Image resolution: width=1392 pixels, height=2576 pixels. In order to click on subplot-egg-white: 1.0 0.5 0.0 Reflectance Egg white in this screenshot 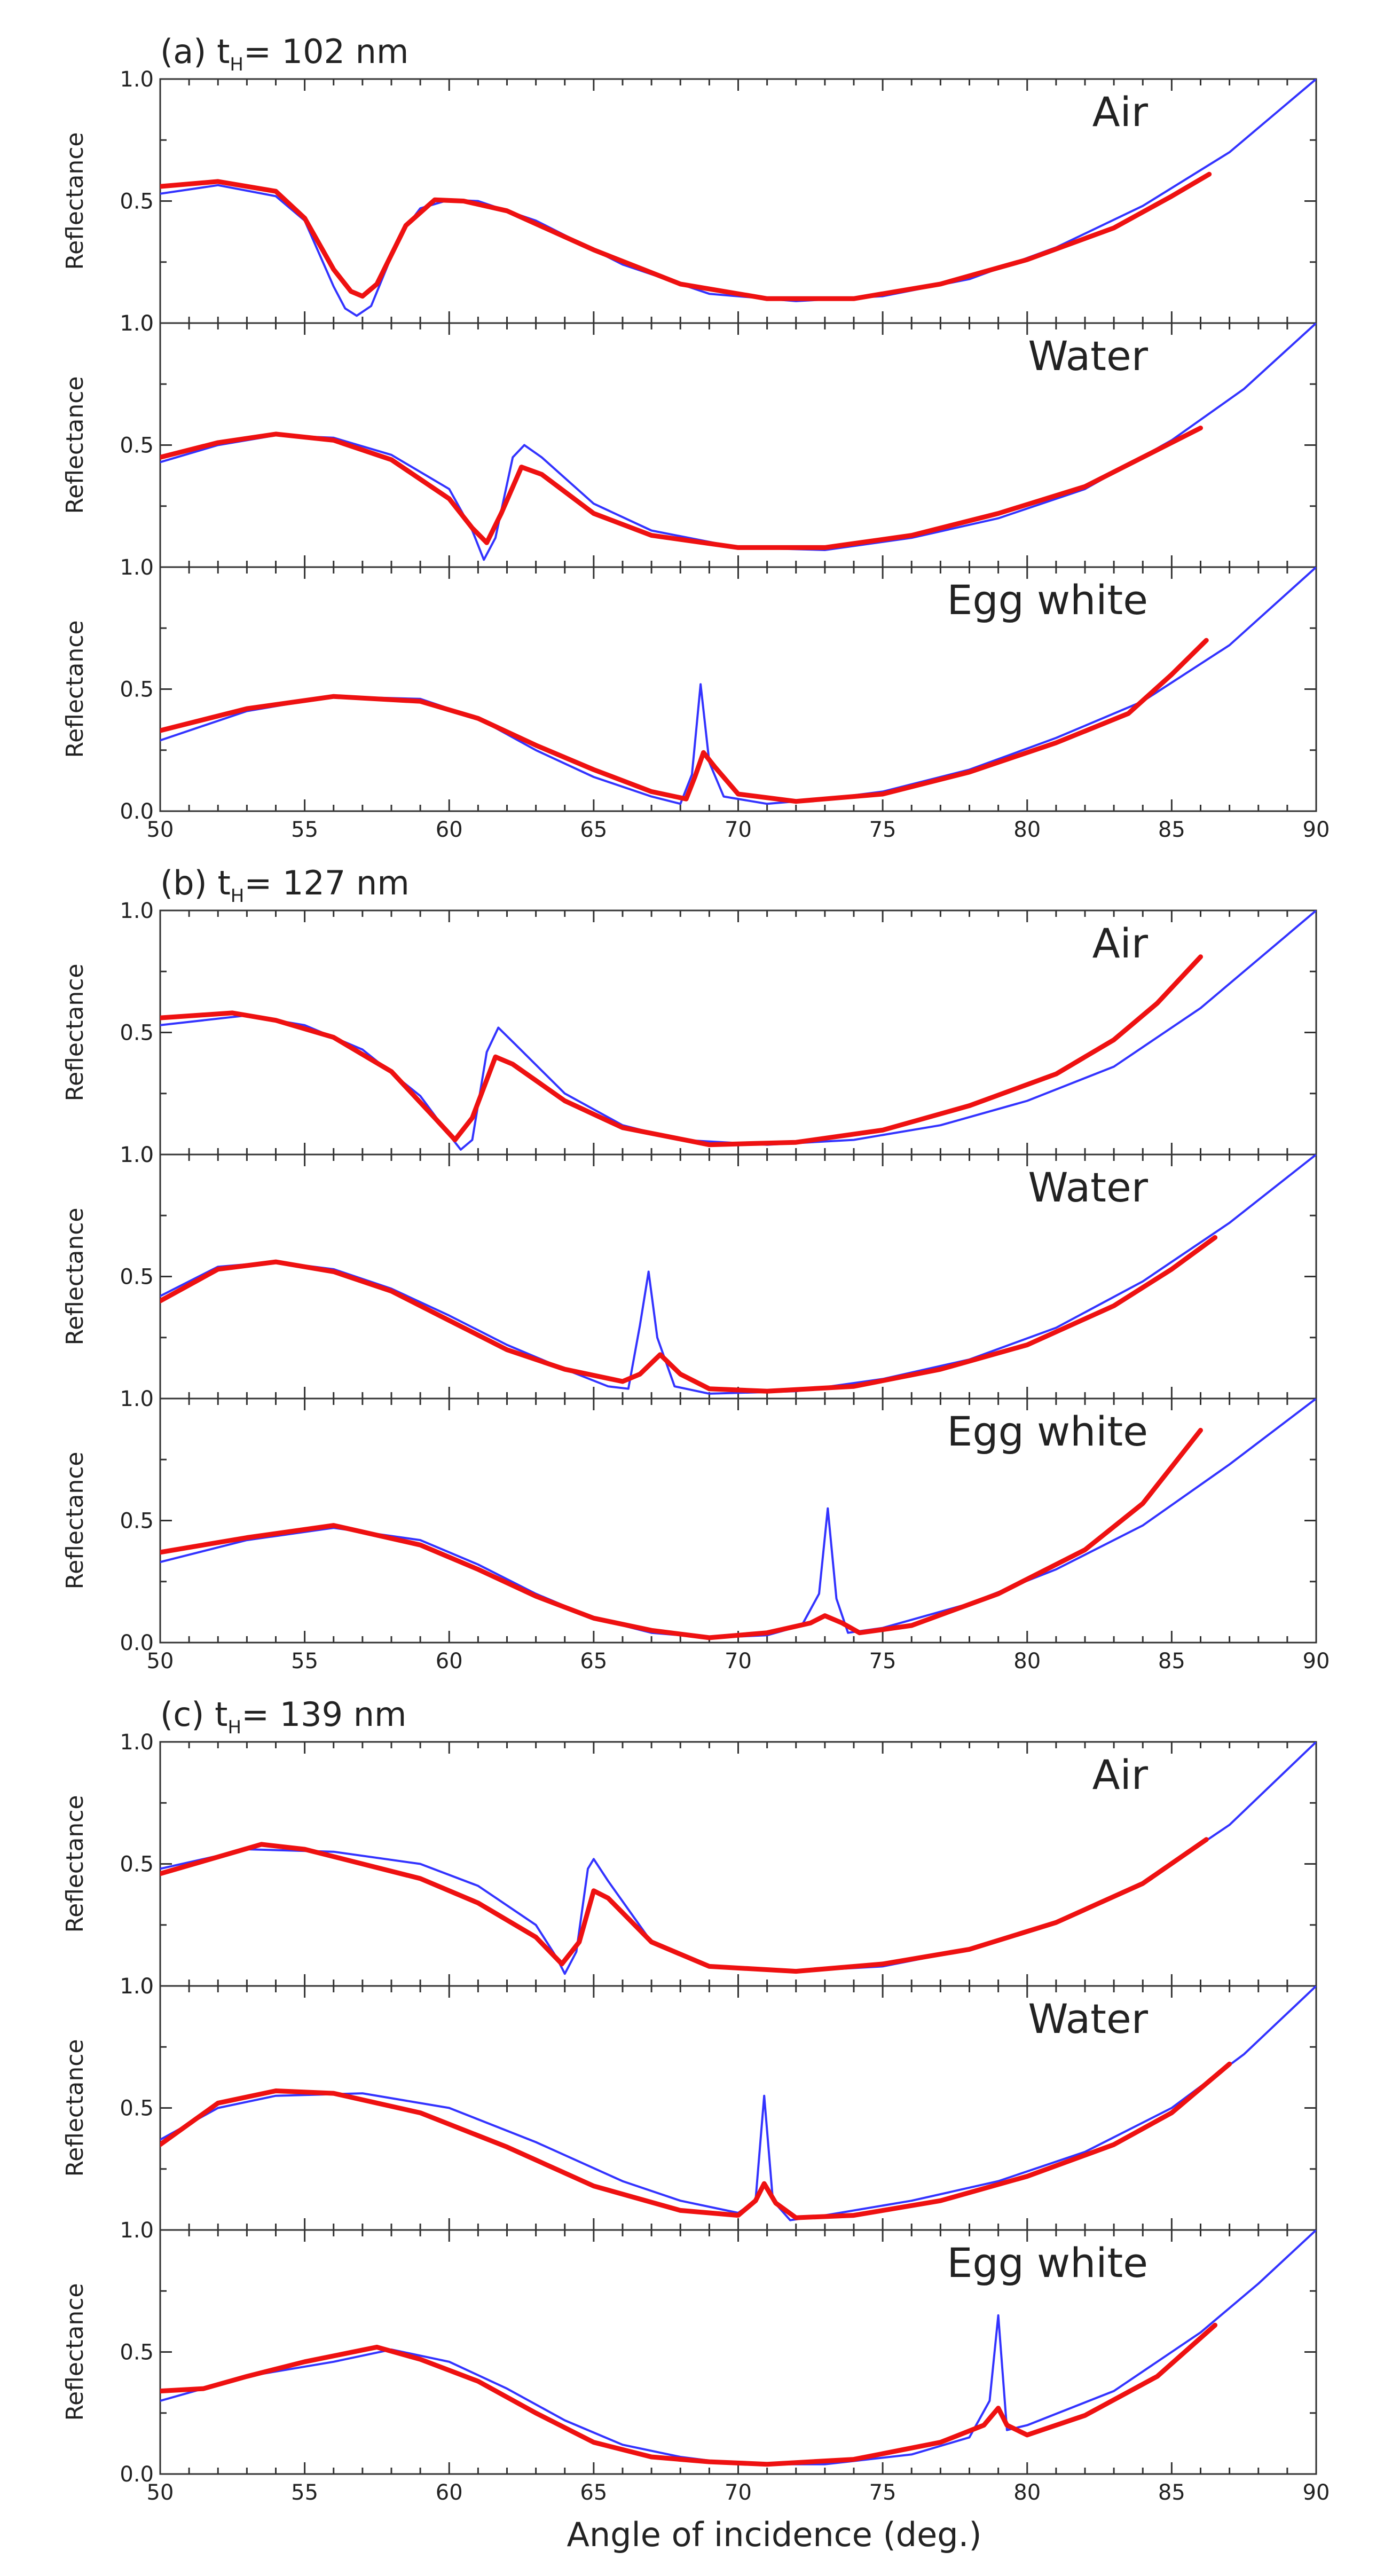, I will do `click(689, 2353)`.